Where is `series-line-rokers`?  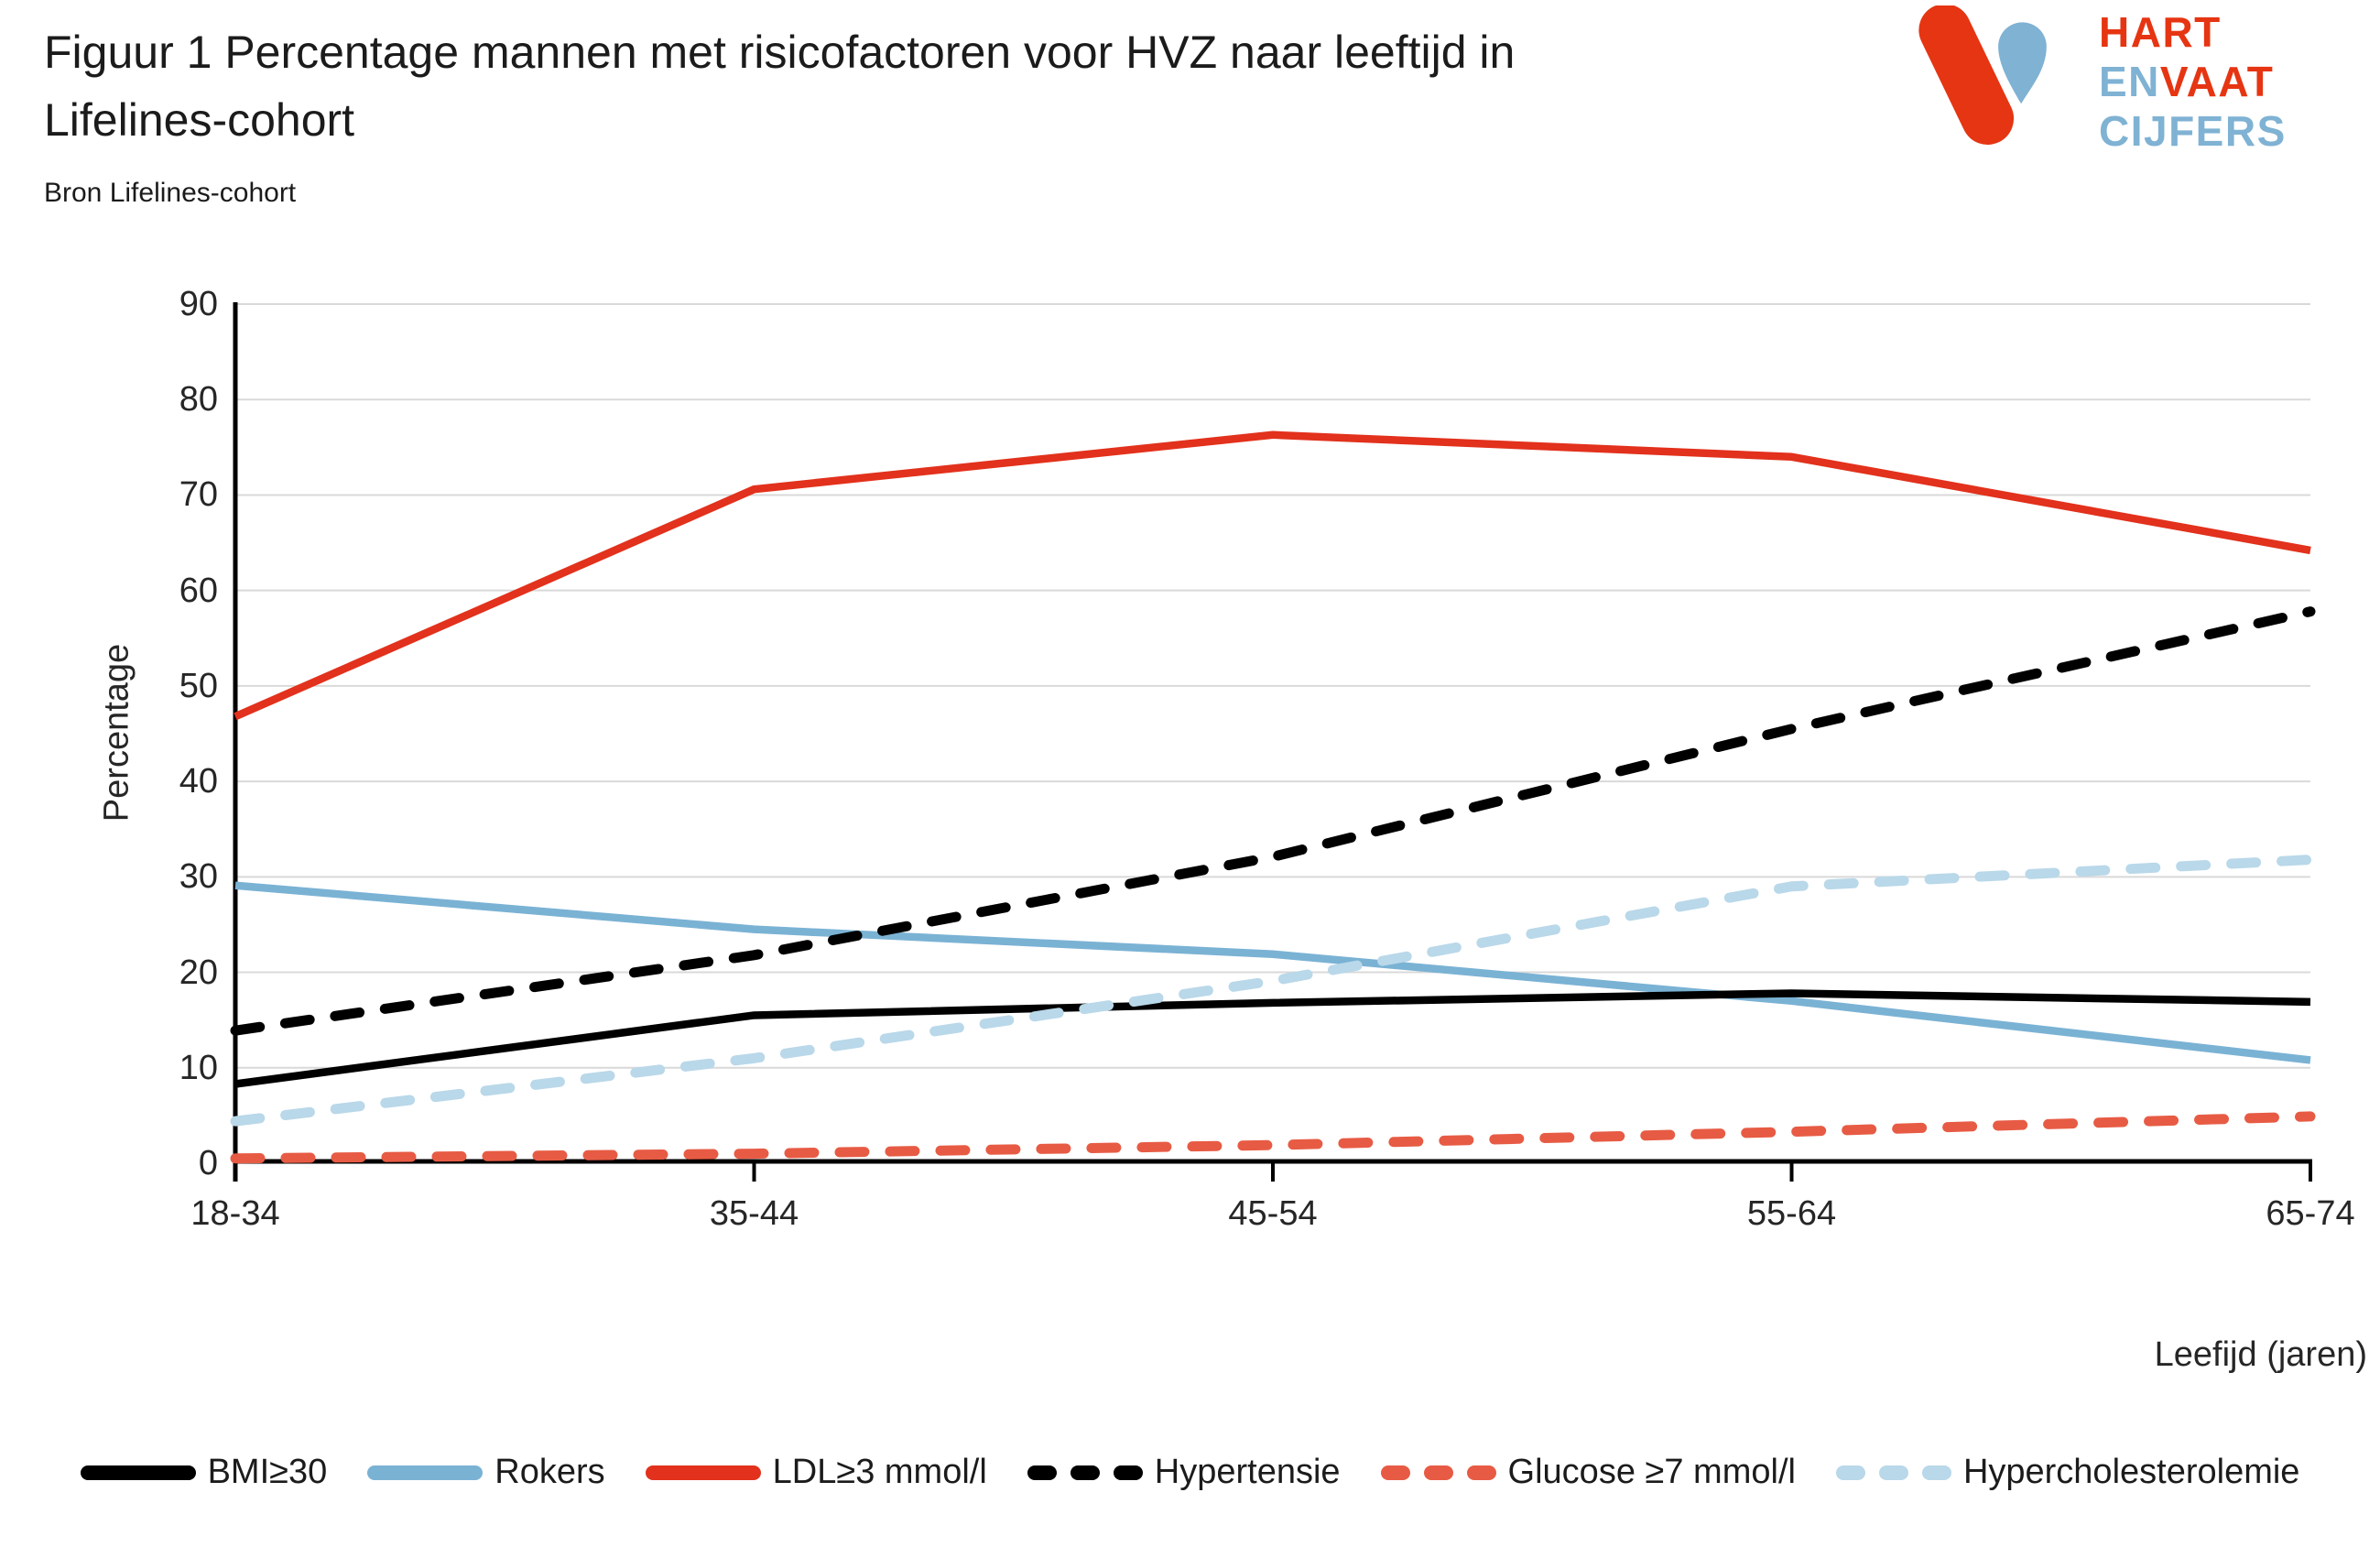 series-line-rokers is located at coordinates (1272, 972).